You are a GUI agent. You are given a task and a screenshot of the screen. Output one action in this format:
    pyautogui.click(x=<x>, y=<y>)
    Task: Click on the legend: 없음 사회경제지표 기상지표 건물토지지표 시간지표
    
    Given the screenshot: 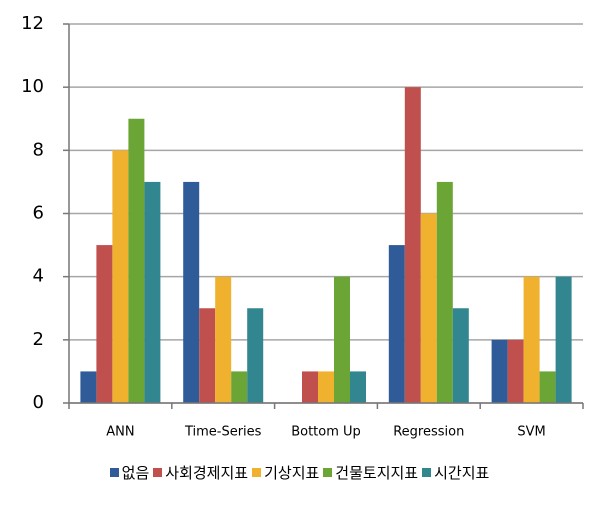 What is the action you would take?
    pyautogui.click(x=299, y=472)
    